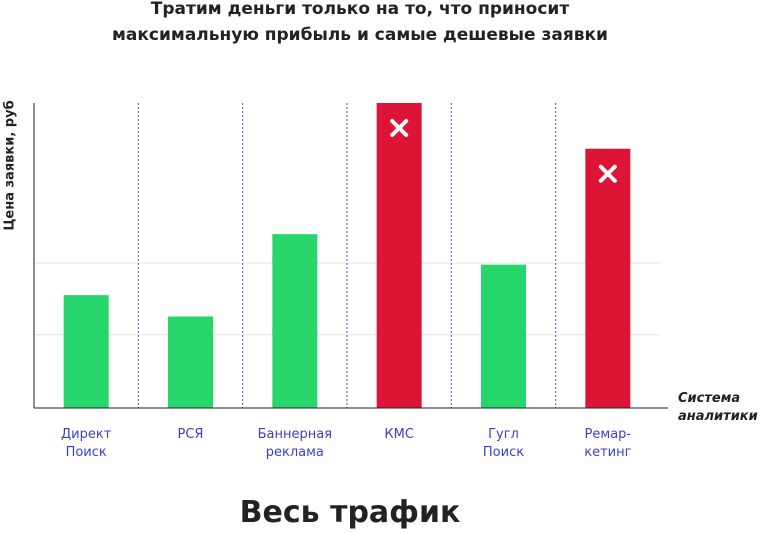 Image resolution: width=770 pixels, height=533 pixels. Describe the element at coordinates (295, 443) in the screenshot. I see `x-tick-label: Баннерная реклама` at that location.